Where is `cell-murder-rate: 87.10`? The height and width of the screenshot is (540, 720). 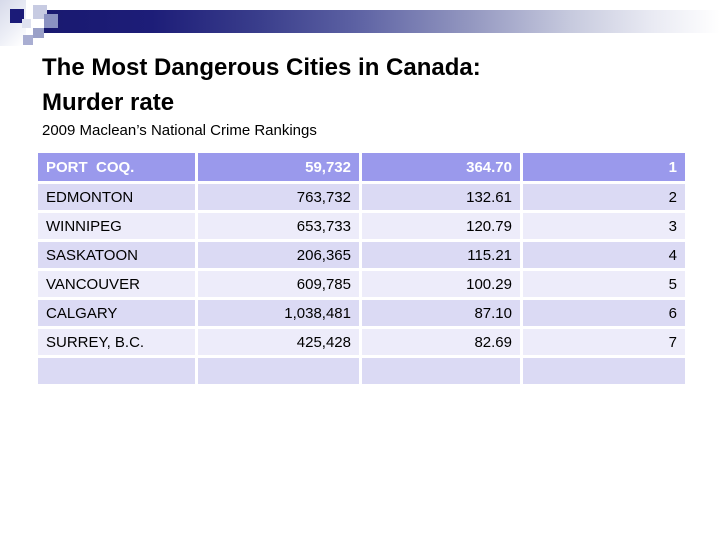
cell-murder-rate: 87.10 is located at coordinates (441, 313).